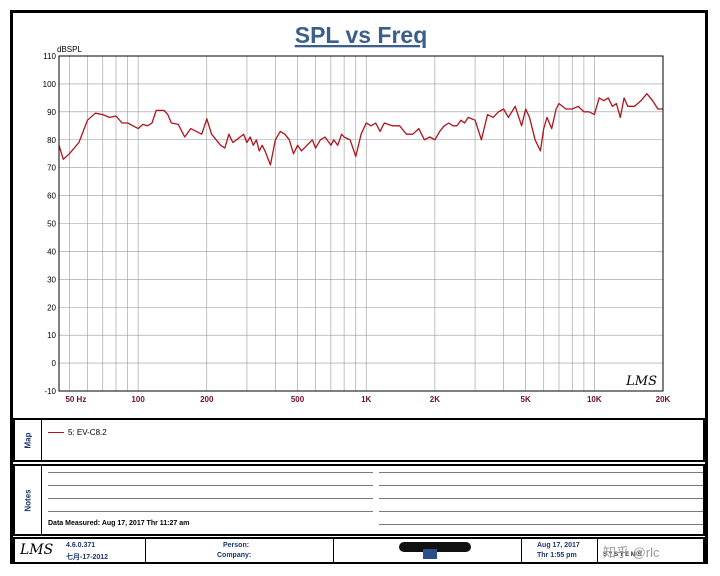  Describe the element at coordinates (69, 49) in the screenshot. I see `y-axis-label: dBSPL` at that location.